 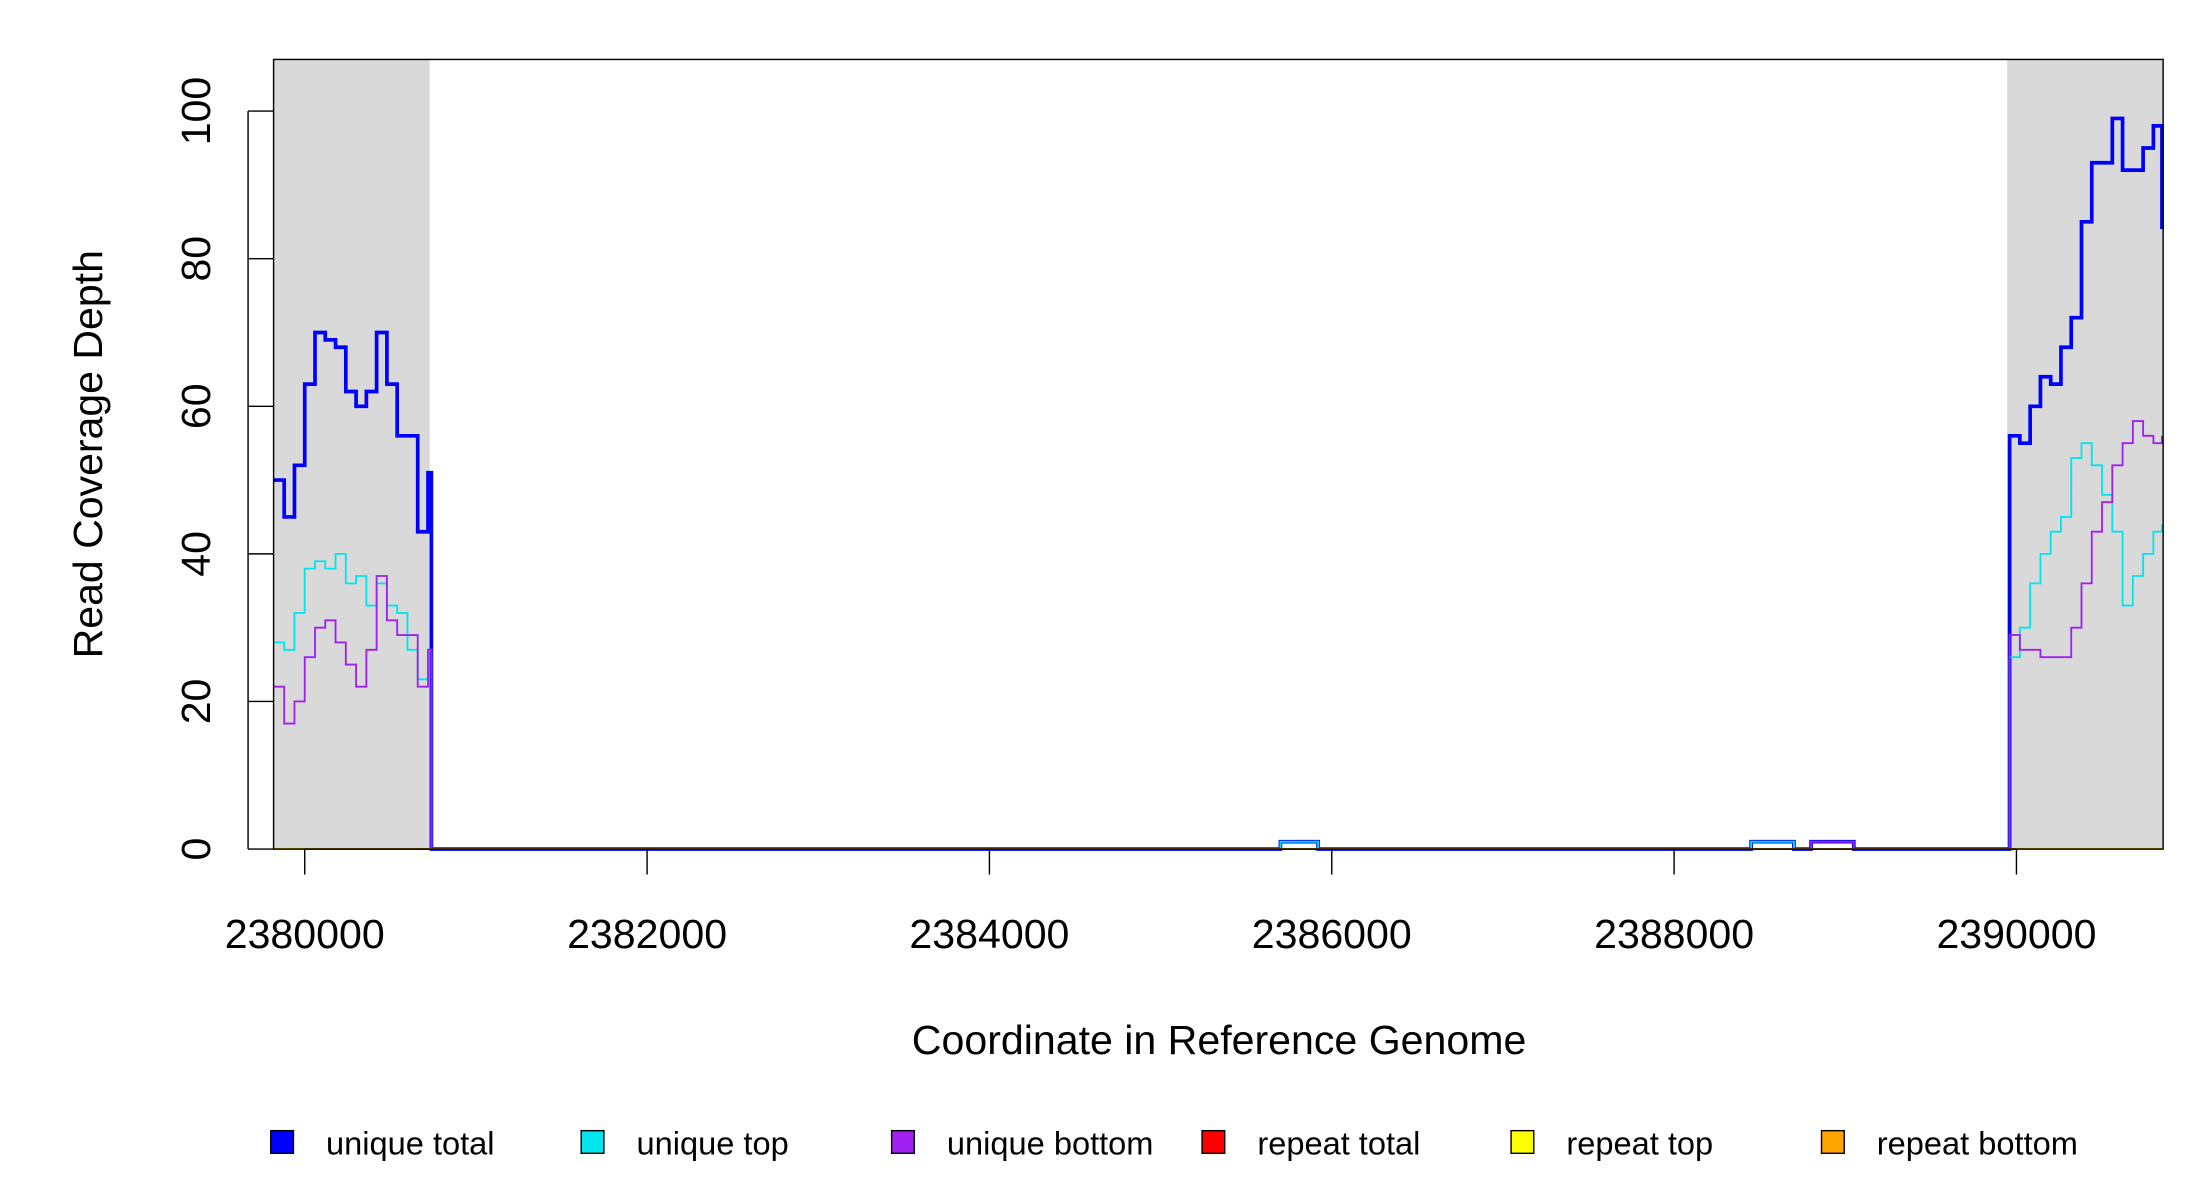 What do you see at coordinates (1332, 934) in the screenshot?
I see `x-tick-label: 2386000` at bounding box center [1332, 934].